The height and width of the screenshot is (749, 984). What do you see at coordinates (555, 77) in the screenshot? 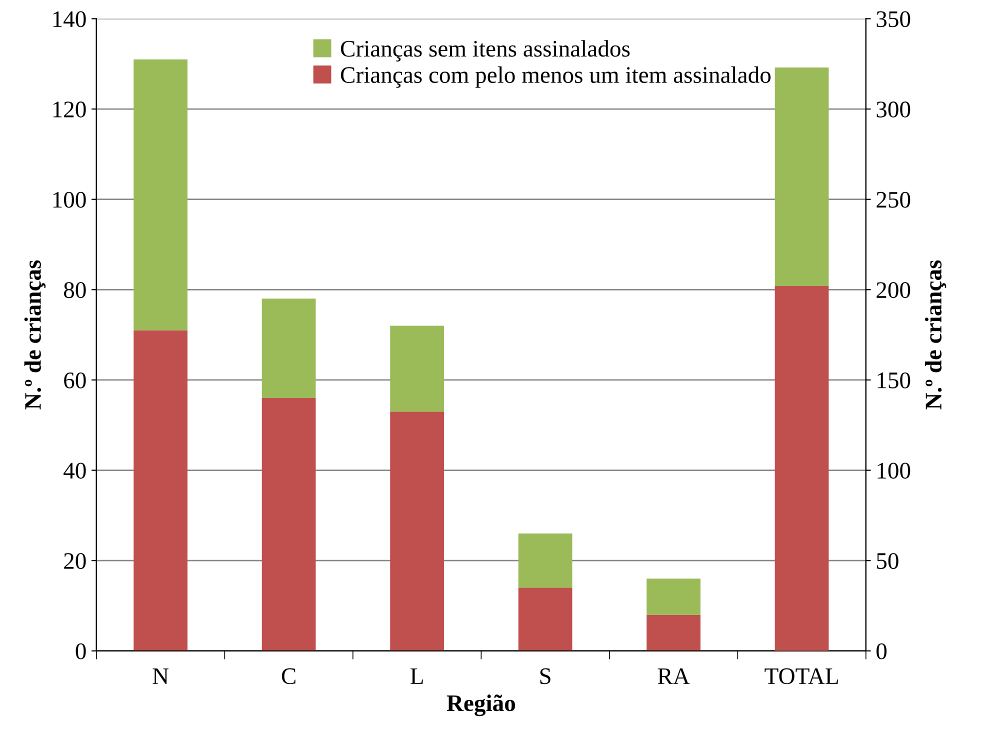
I see `legend-label: Crianças com pelo menos um item assinalado` at bounding box center [555, 77].